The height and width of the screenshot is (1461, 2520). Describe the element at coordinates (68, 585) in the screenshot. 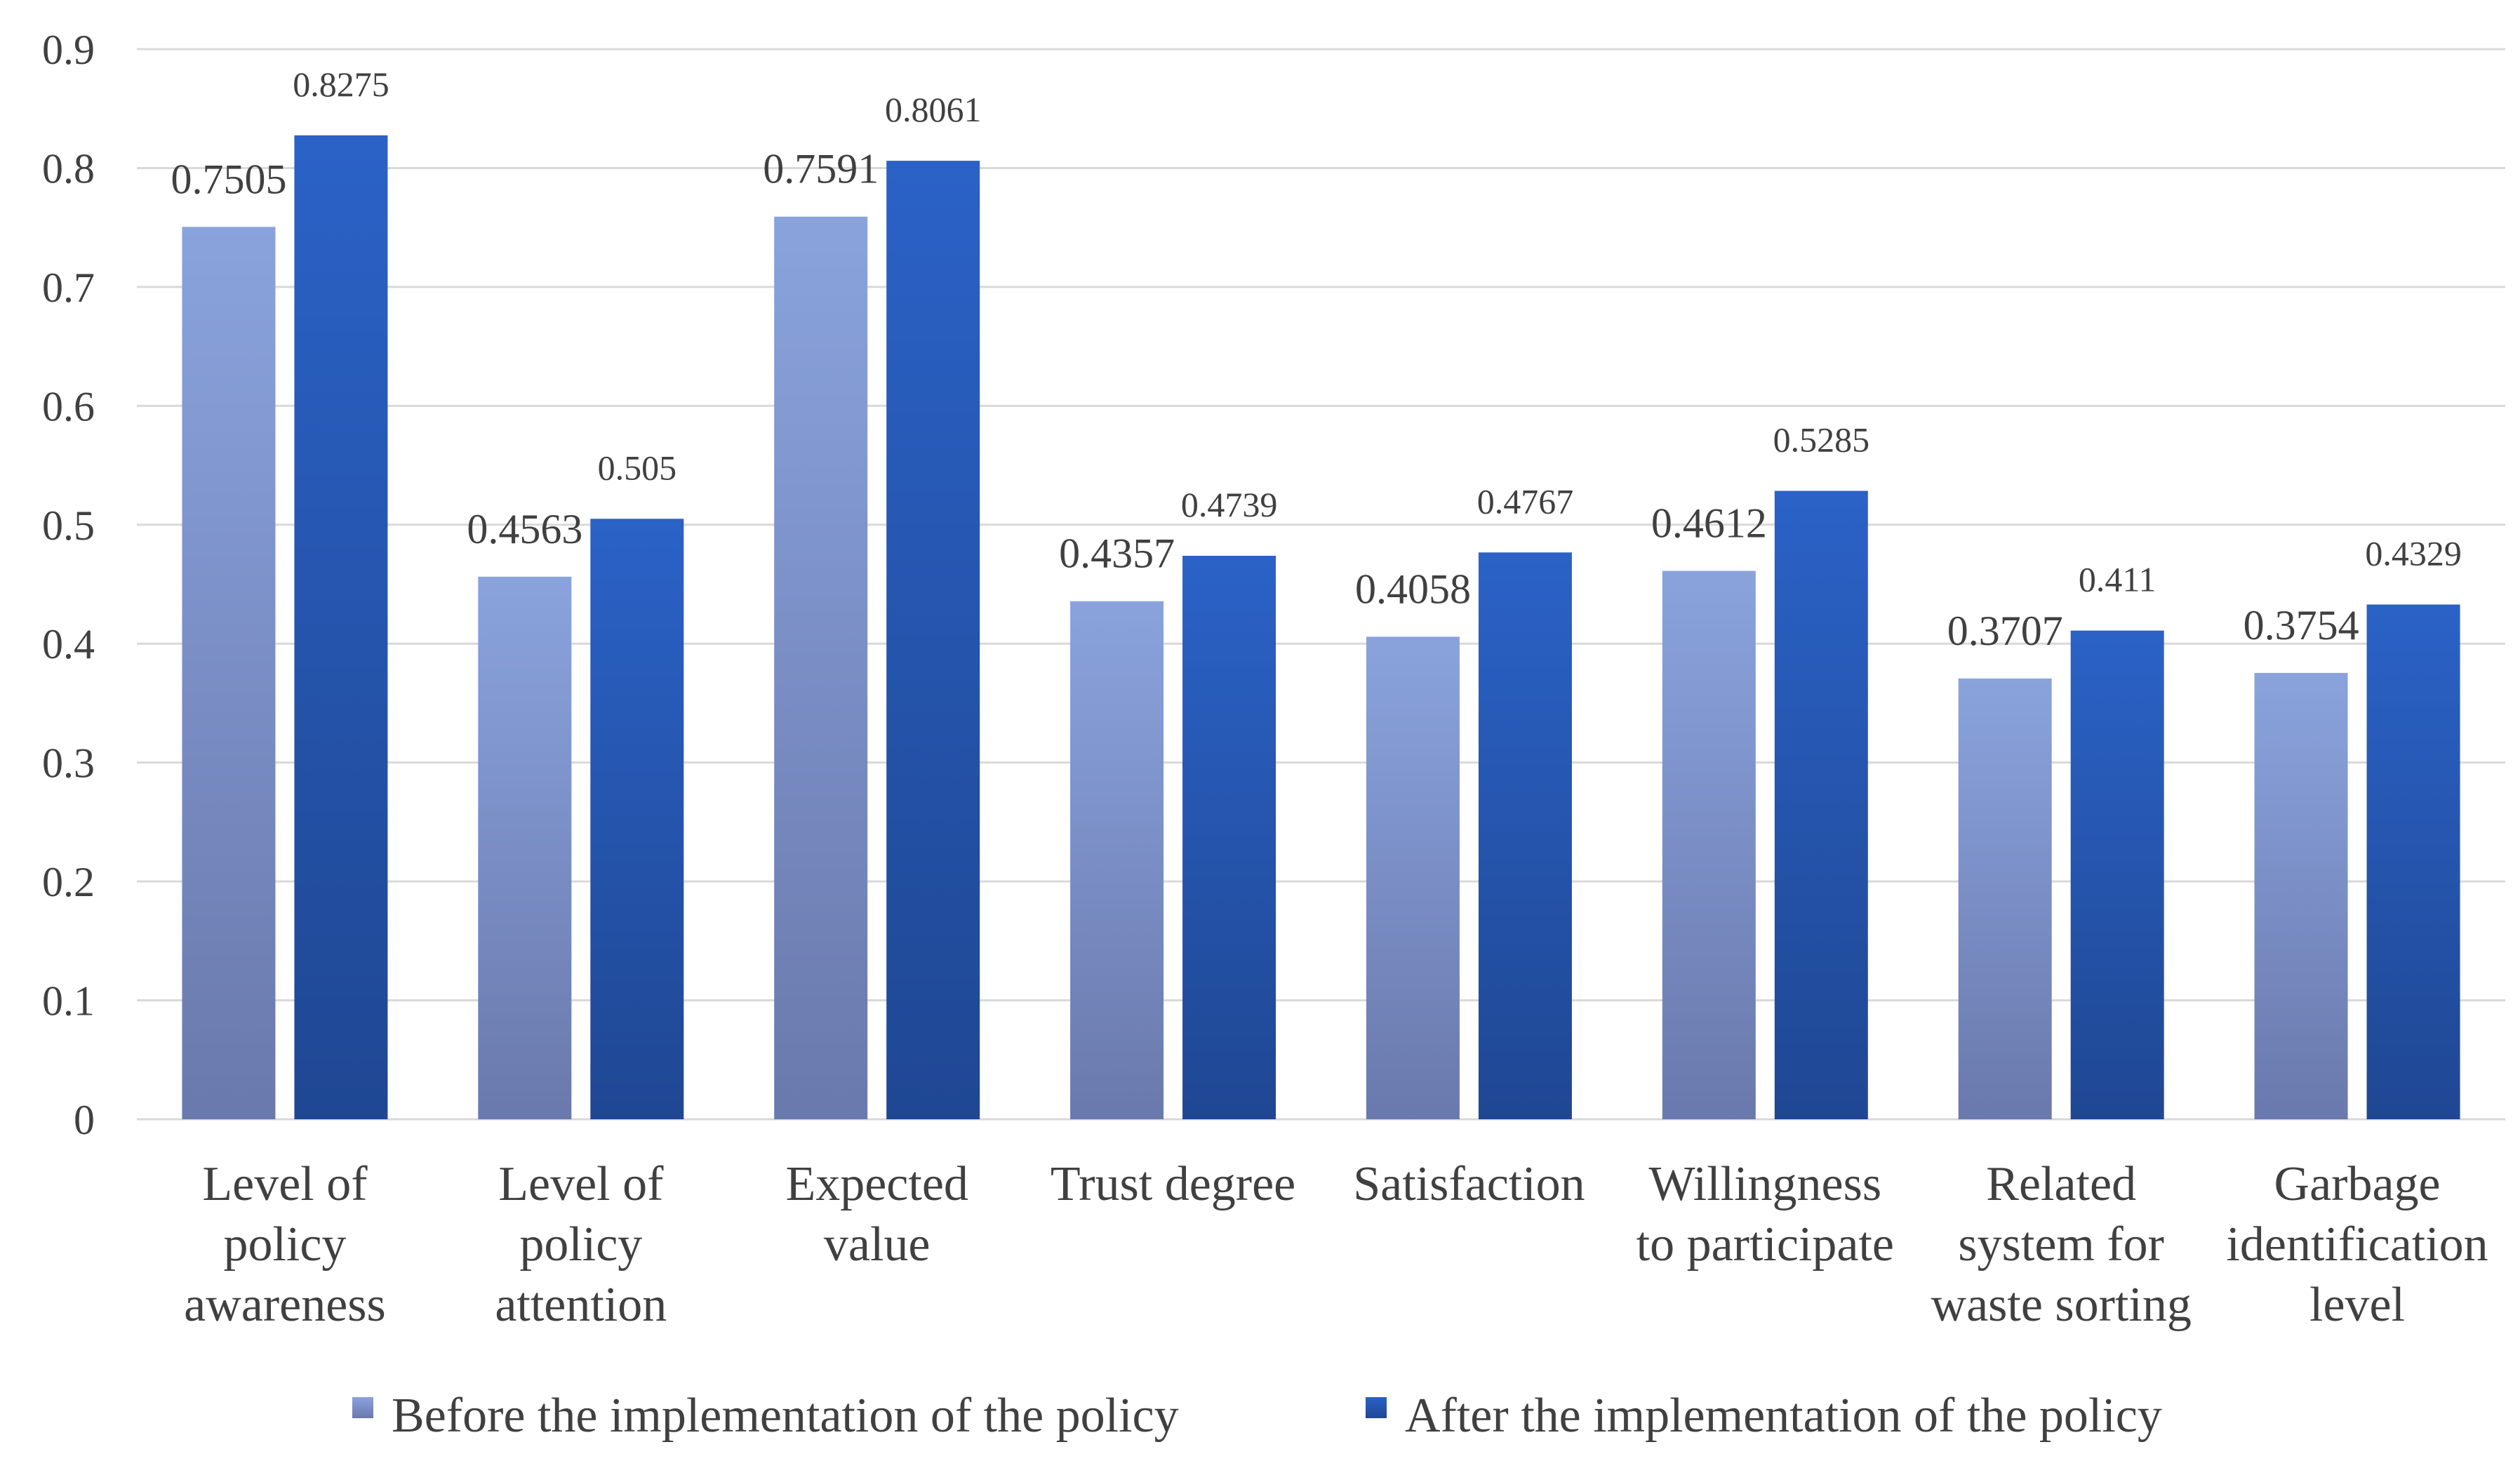

I see `y-axis-ticks: 0 0.1 0.2 0.3 0.4 0.5 0.6 0.7 0.8 0.9` at that location.